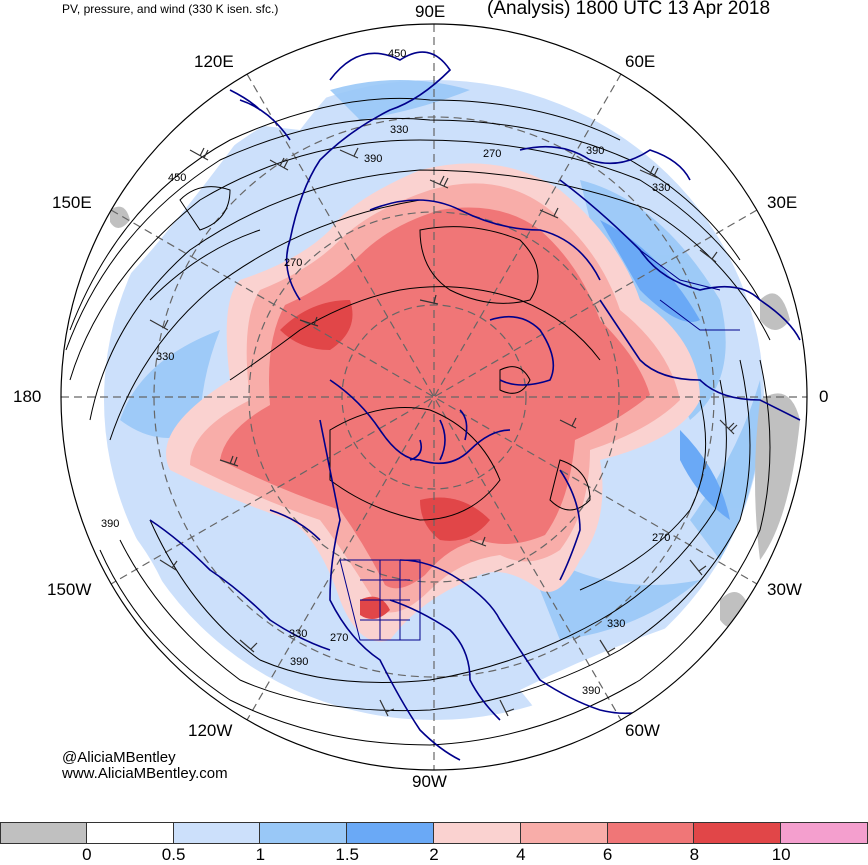 The image size is (868, 865). What do you see at coordinates (521, 854) in the screenshot?
I see `colorbar-tick-label: 4` at bounding box center [521, 854].